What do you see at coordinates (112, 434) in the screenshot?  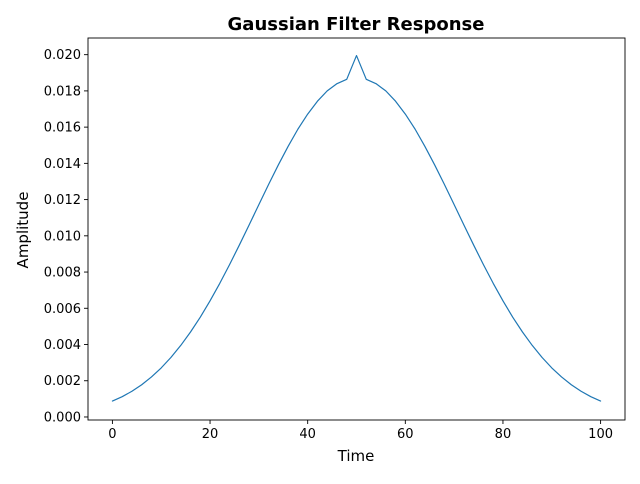 I see `x-tick-label: 0` at bounding box center [112, 434].